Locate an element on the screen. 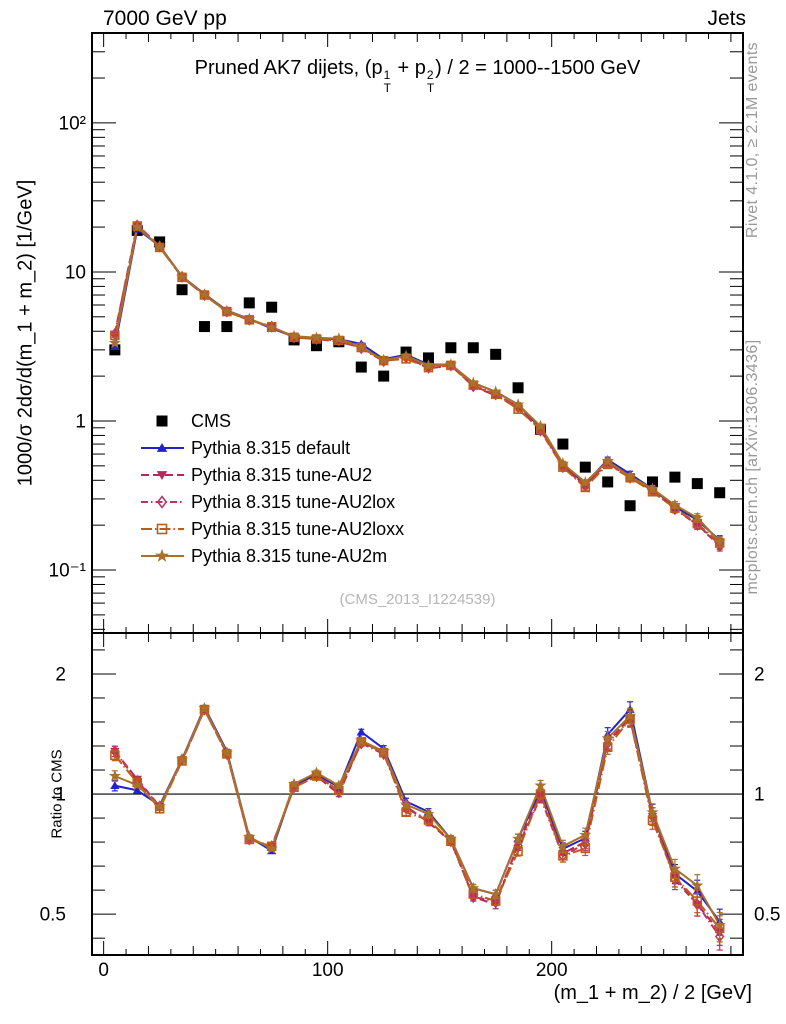 The width and height of the screenshot is (786, 1024). legend-item-au2loxx: Pythia 8.315 tune-AU2loxx is located at coordinates (272, 529).